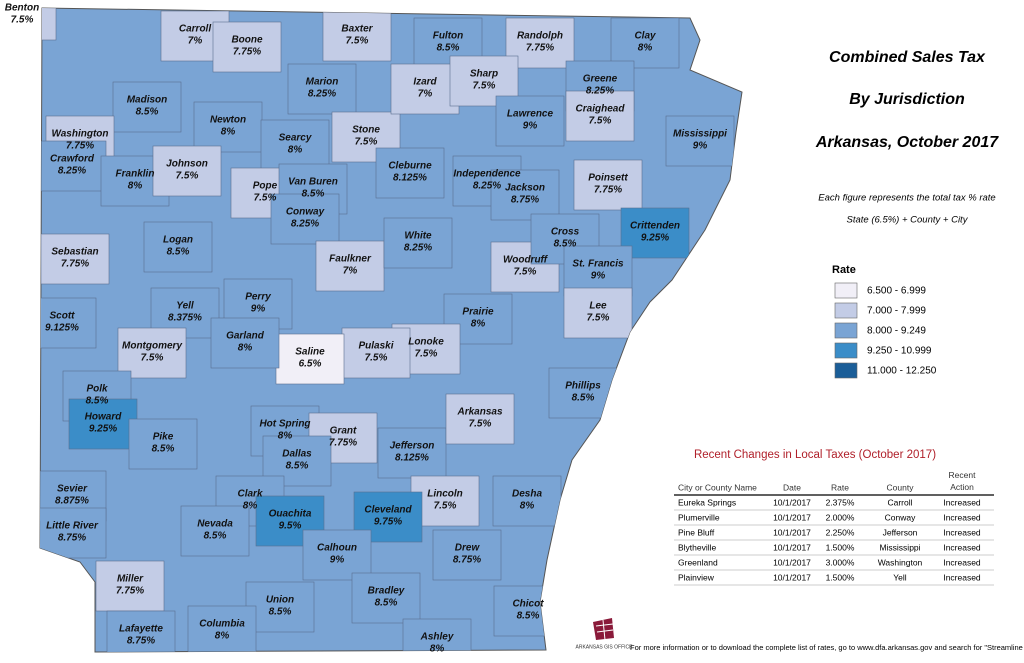  I want to click on table-cell: Yell, so click(900, 577).